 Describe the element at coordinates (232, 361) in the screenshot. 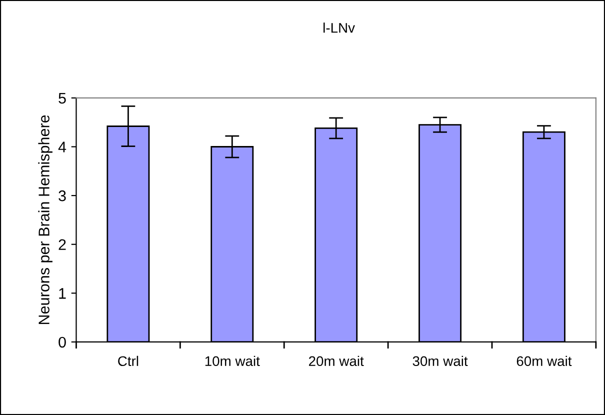

I see `x-tick-label: 10m wait` at that location.